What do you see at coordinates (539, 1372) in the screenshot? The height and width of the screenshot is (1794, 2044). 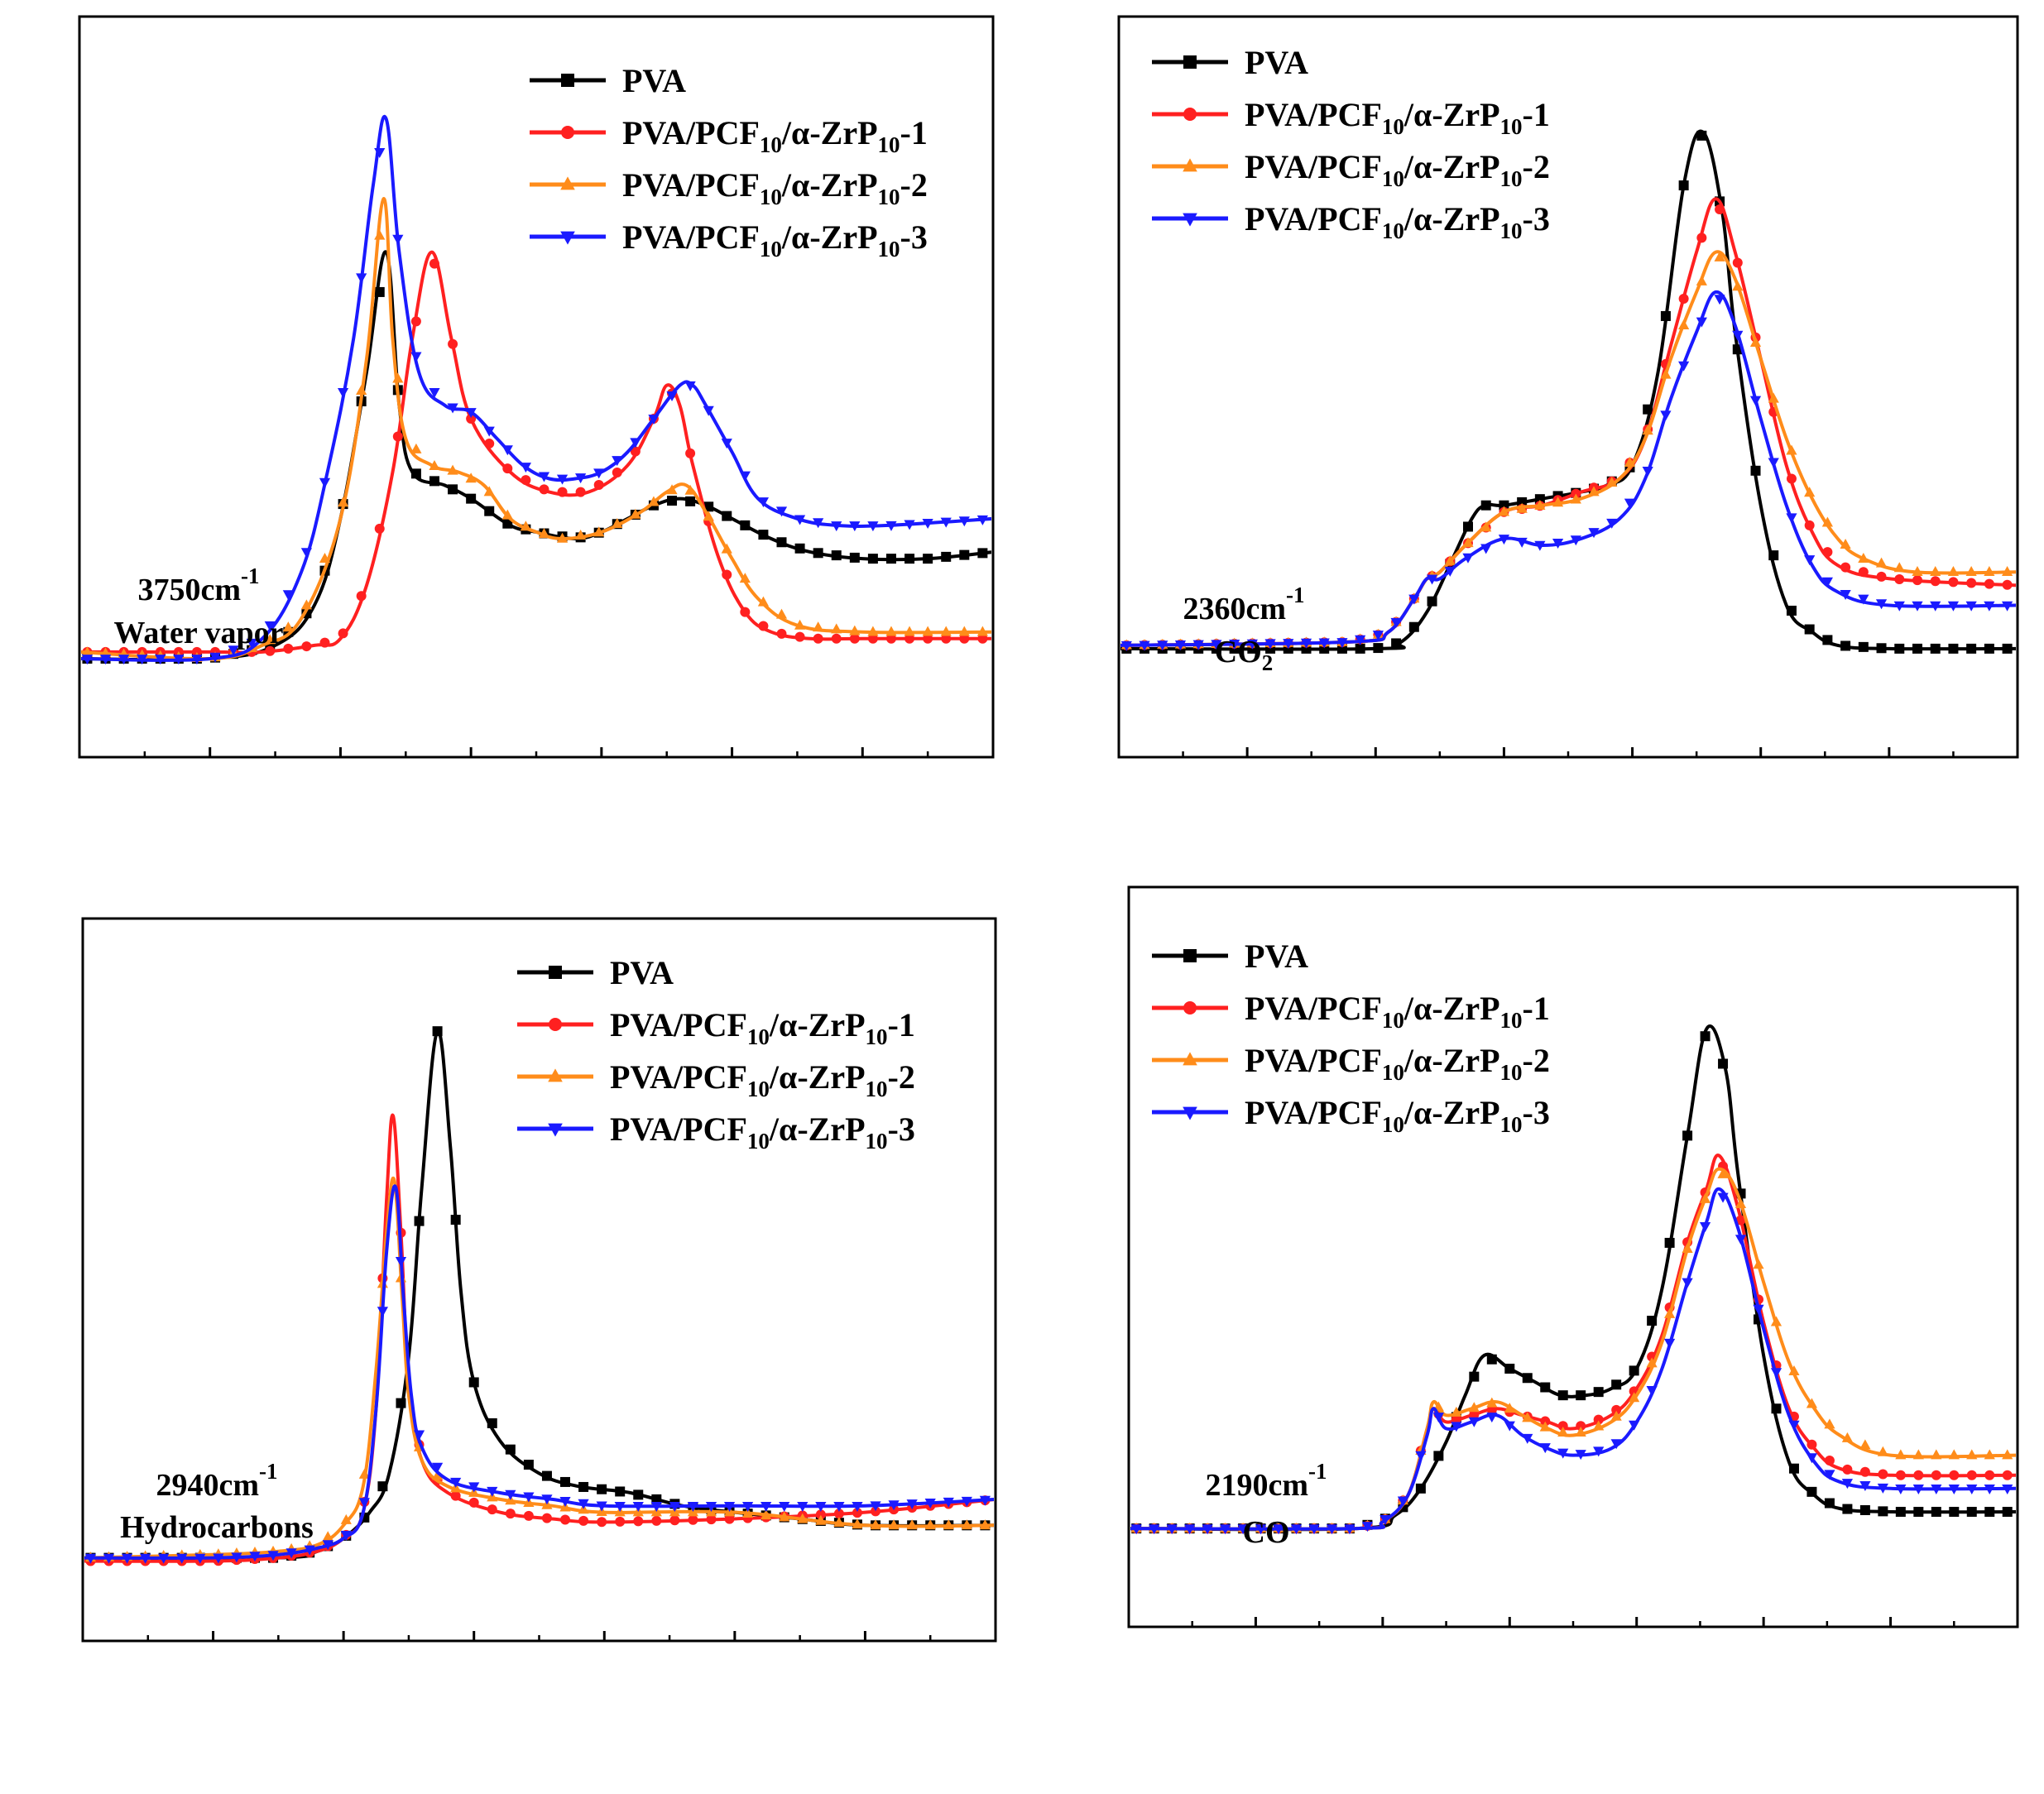 I see `series-line-r3` at bounding box center [539, 1372].